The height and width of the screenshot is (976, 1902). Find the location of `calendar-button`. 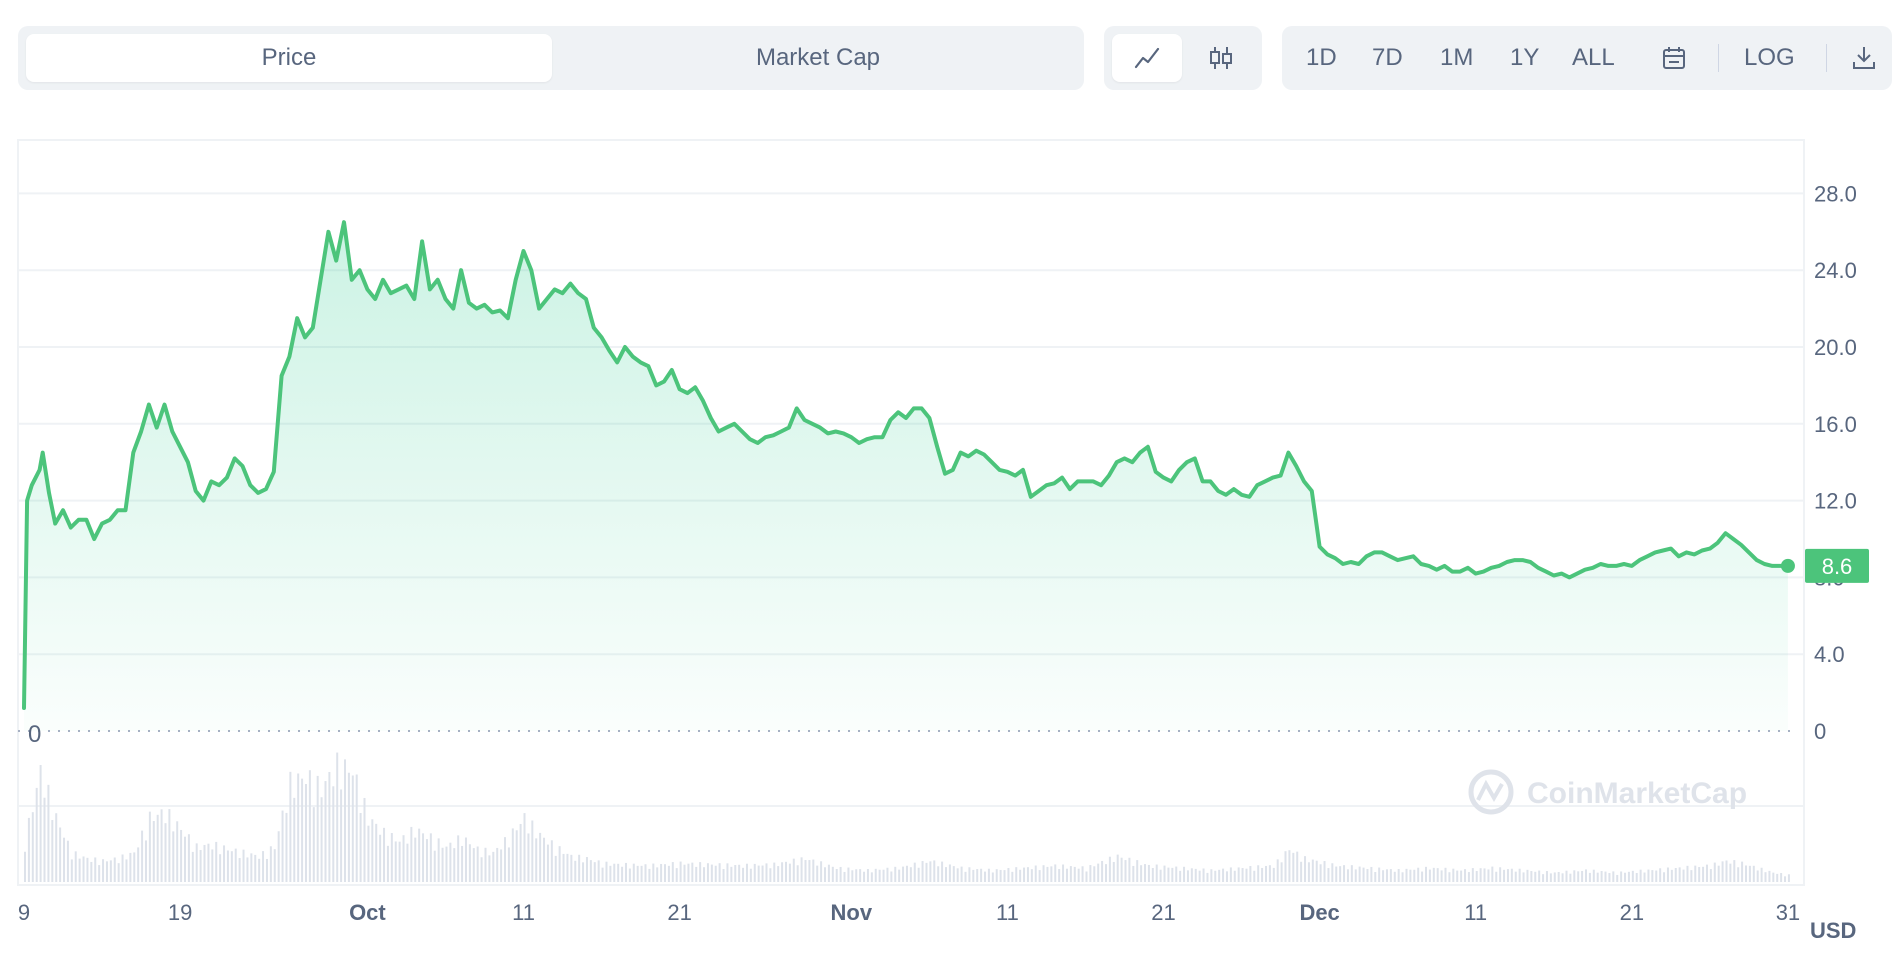

calendar-button is located at coordinates (1674, 58).